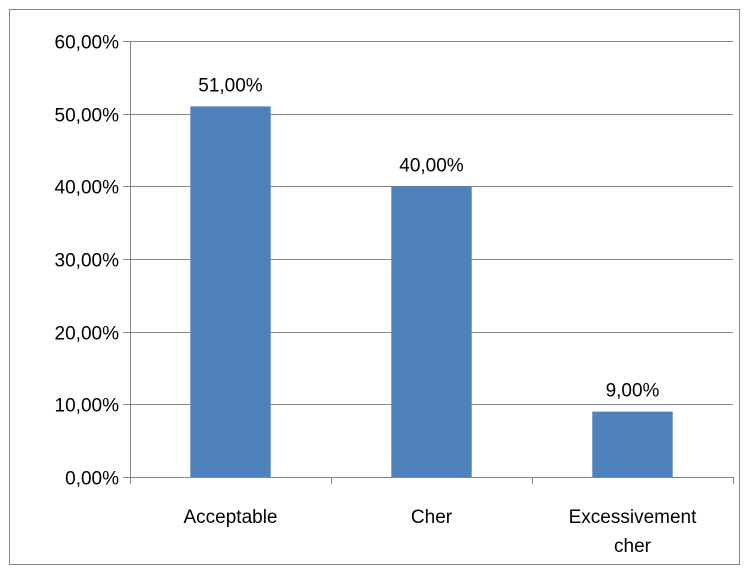  I want to click on category-label: Cher, so click(432, 517).